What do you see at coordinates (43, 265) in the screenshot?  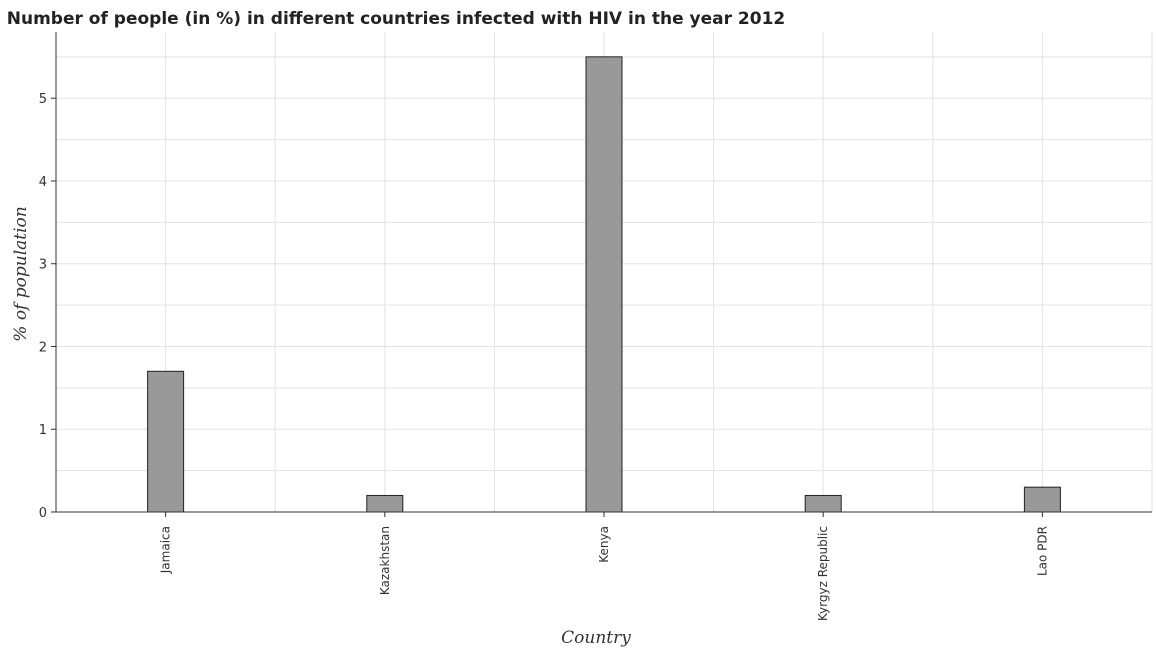 I see `y-tick-label: 3` at bounding box center [43, 265].